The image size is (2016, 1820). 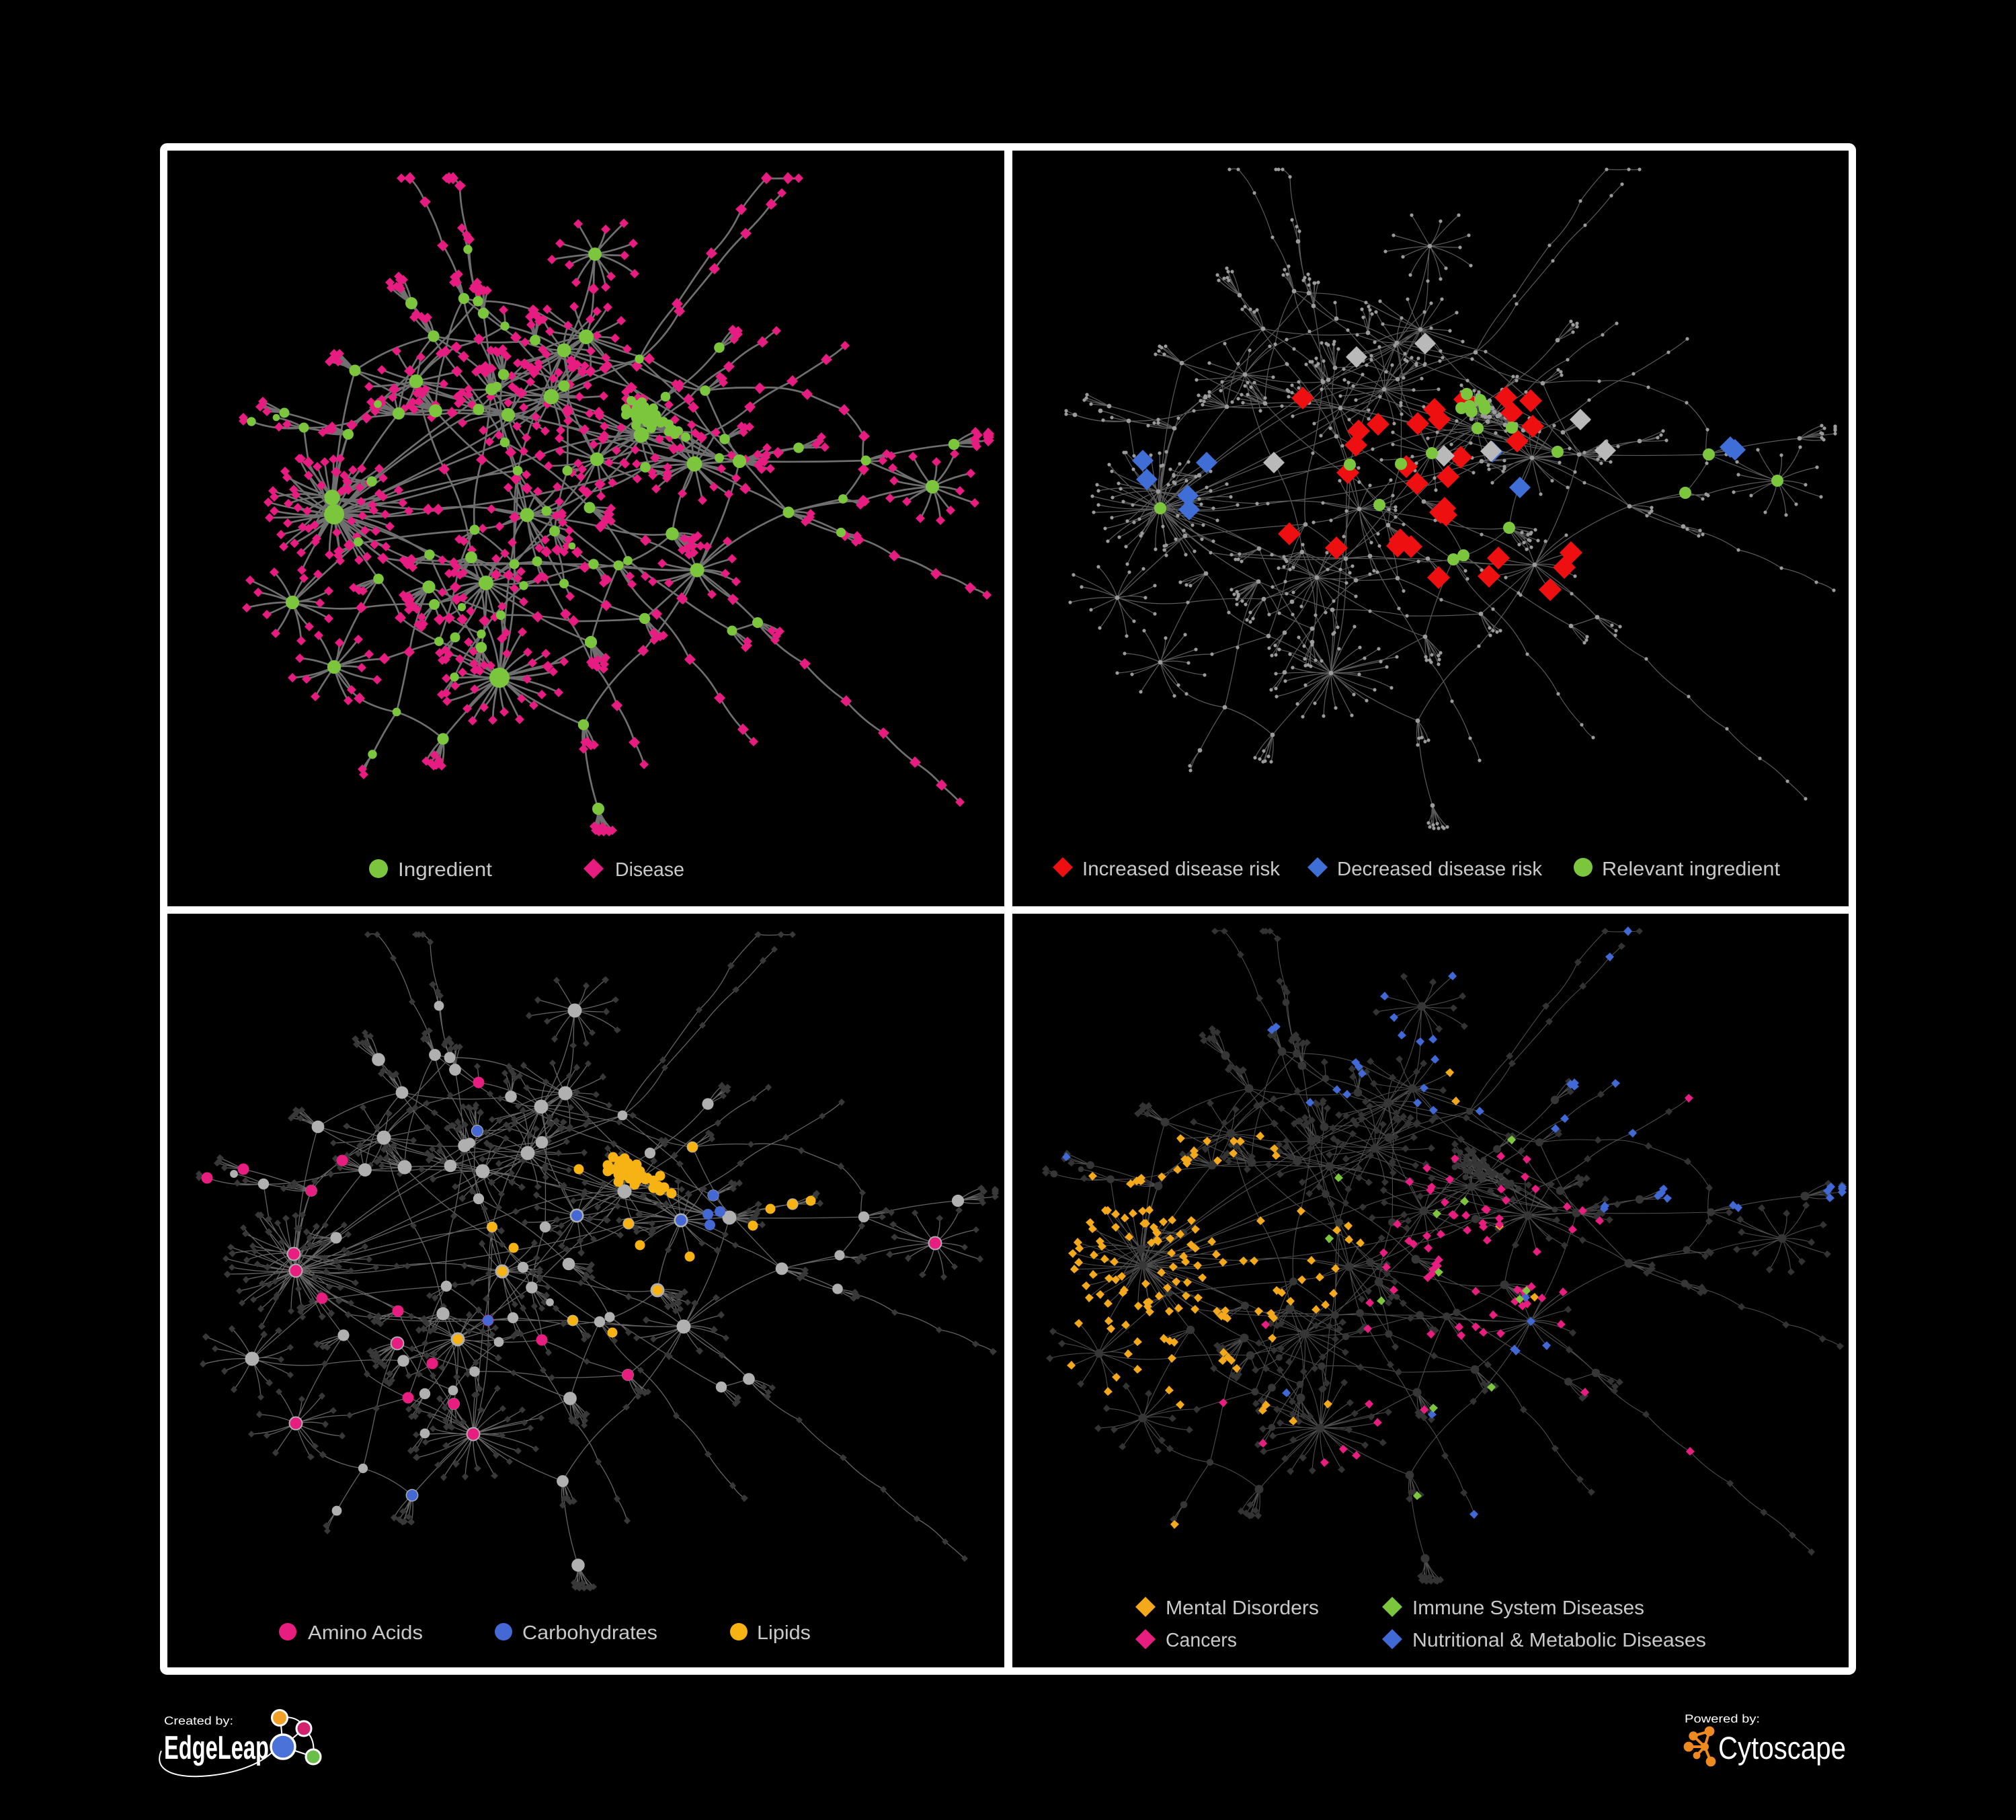 What do you see at coordinates (1722, 1718) in the screenshot?
I see `svg-text: Powered by:` at bounding box center [1722, 1718].